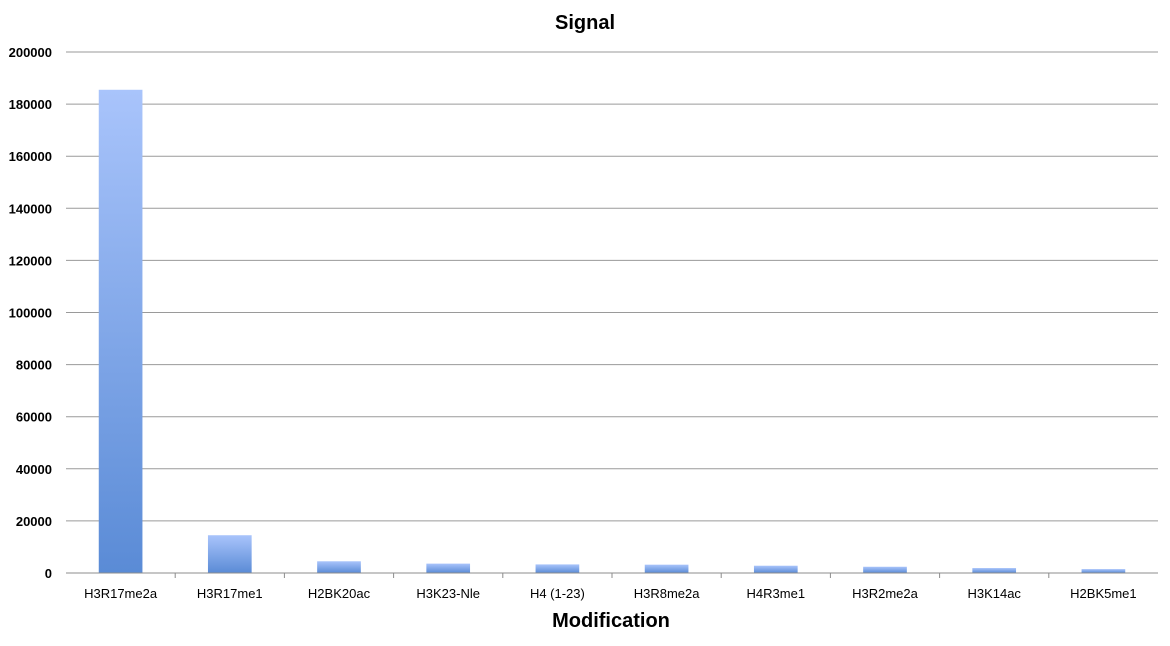 The width and height of the screenshot is (1170, 646). What do you see at coordinates (339, 593) in the screenshot?
I see `x-tick-label: H2BK20ac` at bounding box center [339, 593].